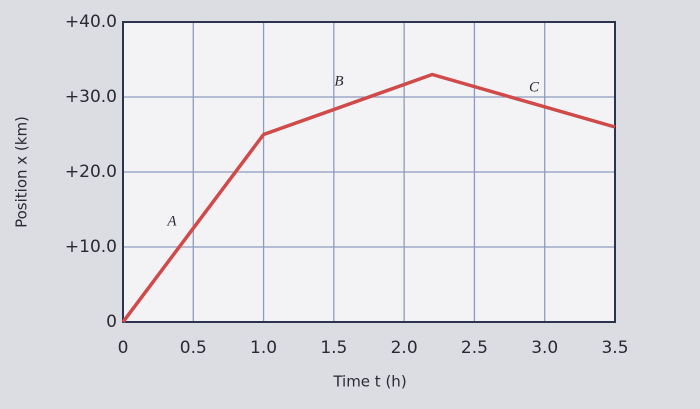 The height and width of the screenshot is (409, 700). I want to click on y-tick-label: +30.0, so click(91, 97).